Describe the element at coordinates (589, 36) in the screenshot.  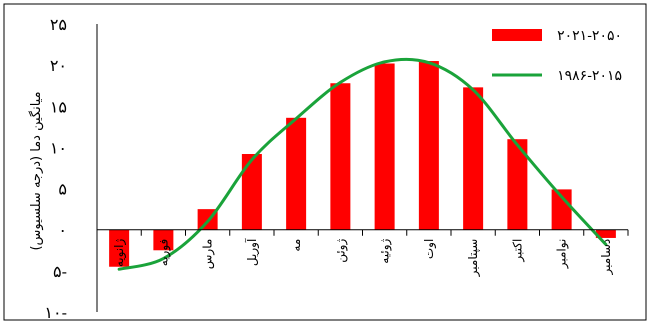
I see `legend-bar-label: ۲۰۲۱-۲۰۵۰` at that location.